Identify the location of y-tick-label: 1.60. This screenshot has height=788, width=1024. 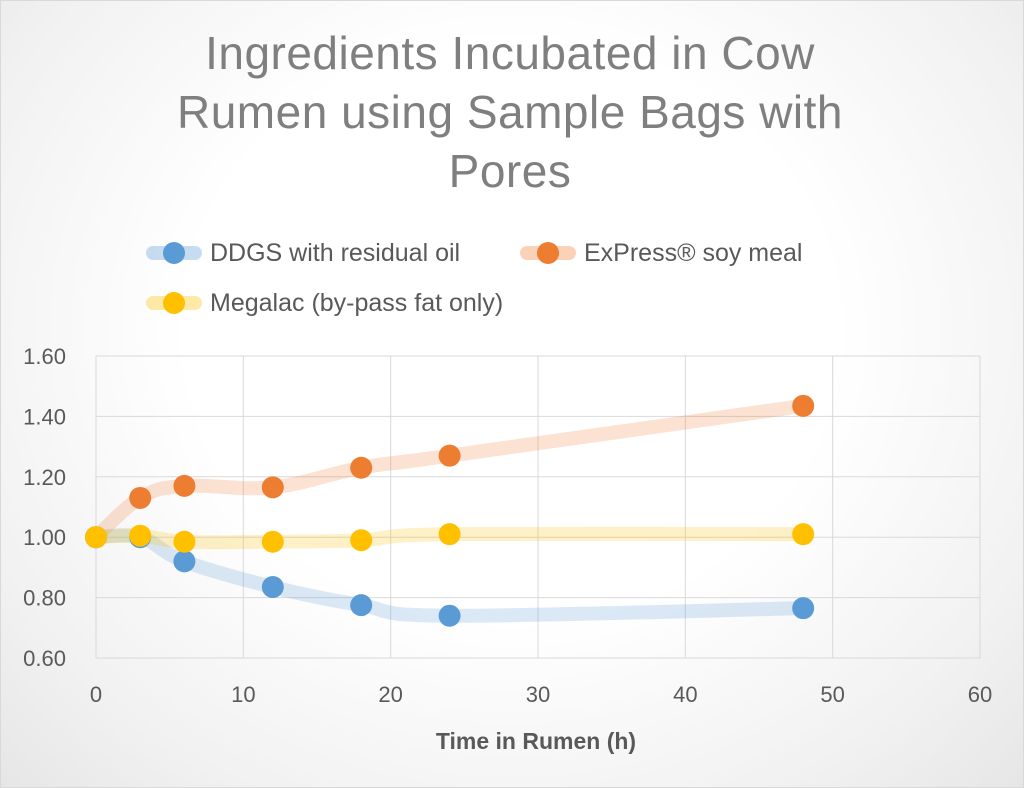
(44, 356).